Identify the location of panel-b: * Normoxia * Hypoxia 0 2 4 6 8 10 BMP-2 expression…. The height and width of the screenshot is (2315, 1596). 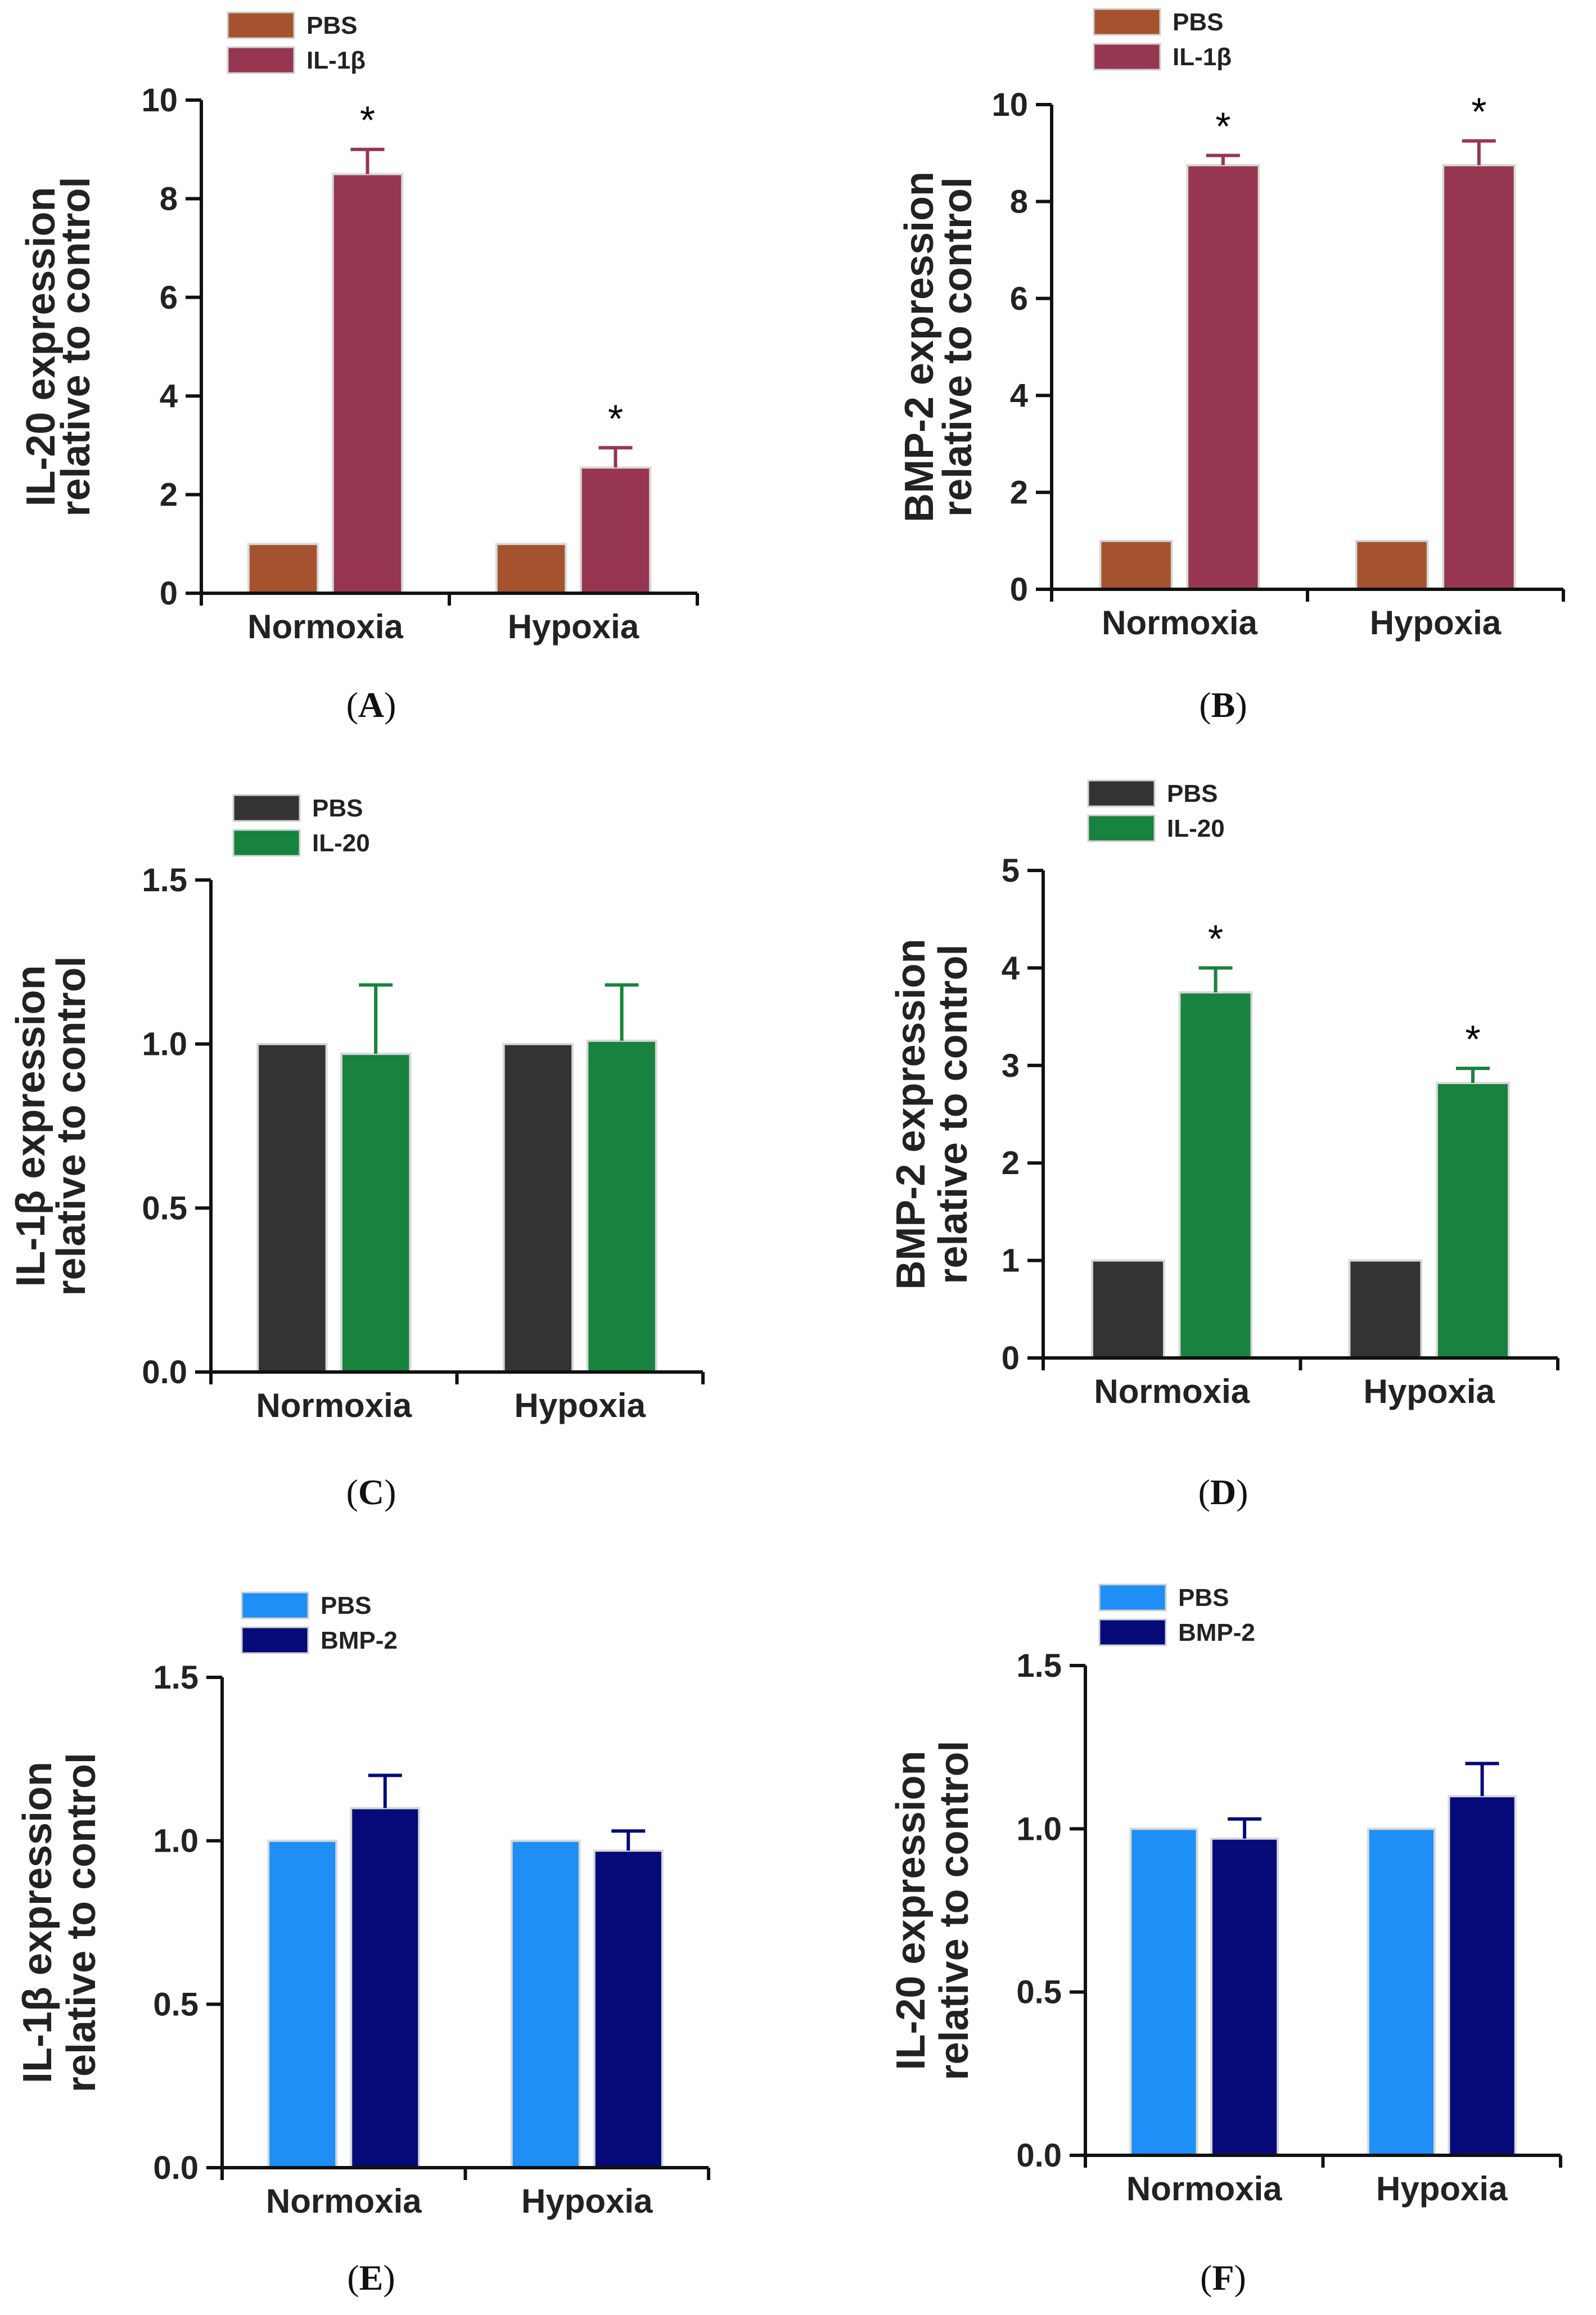
(1231, 366).